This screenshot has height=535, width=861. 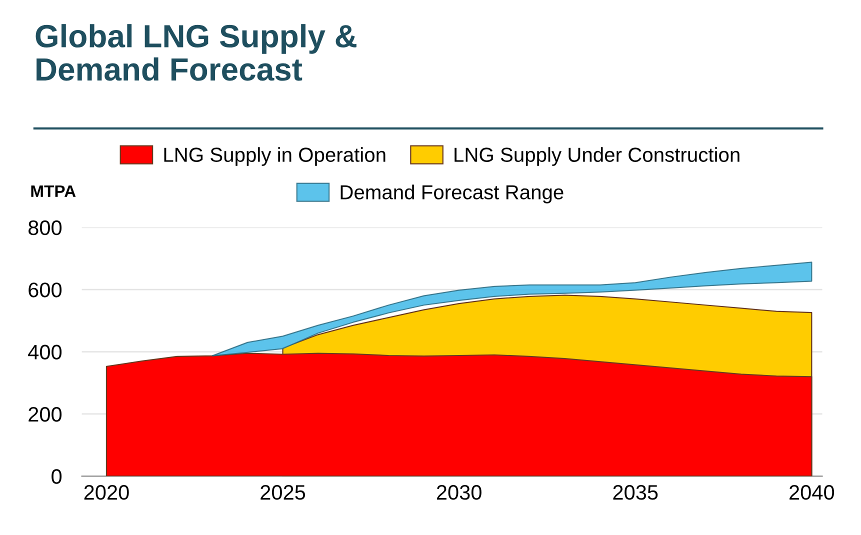 What do you see at coordinates (275, 156) in the screenshot?
I see `legend-label: LNG Supply in Operation` at bounding box center [275, 156].